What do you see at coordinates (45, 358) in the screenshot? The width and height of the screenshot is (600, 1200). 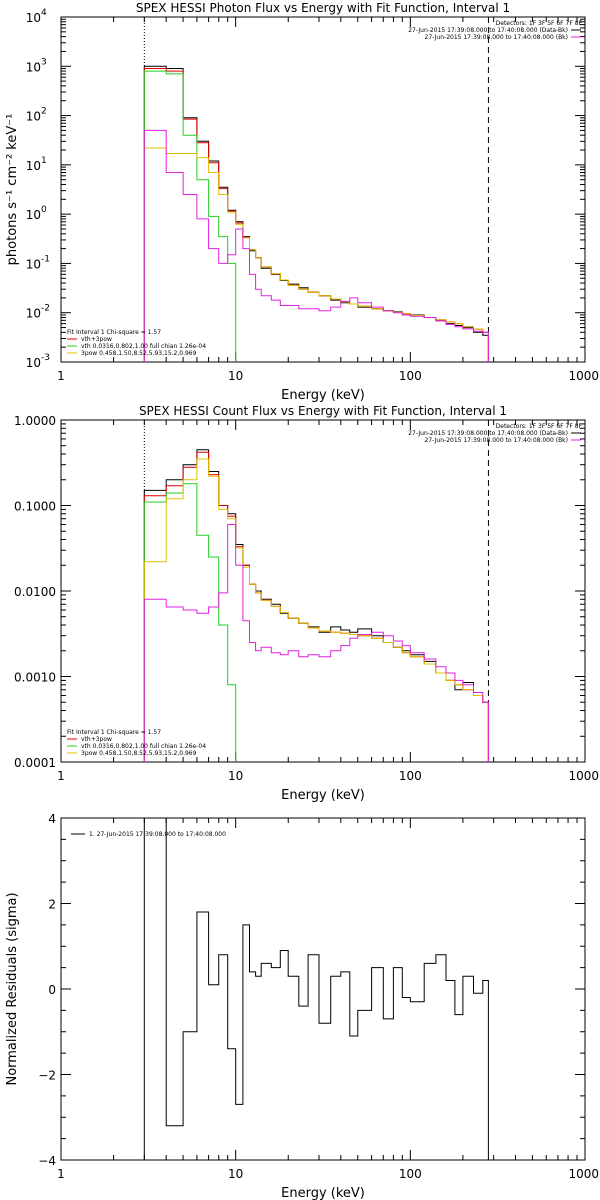 I see `y-tick-exponent: -3` at bounding box center [45, 358].